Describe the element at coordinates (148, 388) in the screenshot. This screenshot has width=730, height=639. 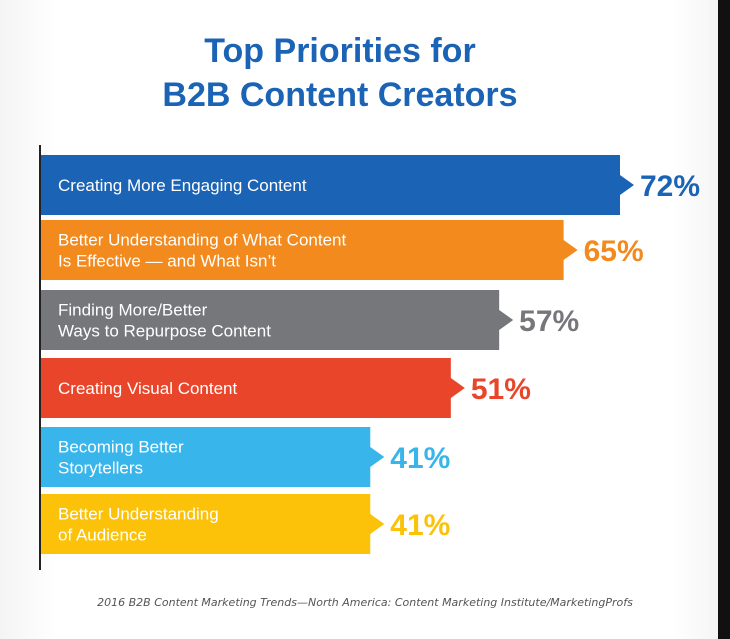
I see `category-label-4: Creating Visual Content` at that location.